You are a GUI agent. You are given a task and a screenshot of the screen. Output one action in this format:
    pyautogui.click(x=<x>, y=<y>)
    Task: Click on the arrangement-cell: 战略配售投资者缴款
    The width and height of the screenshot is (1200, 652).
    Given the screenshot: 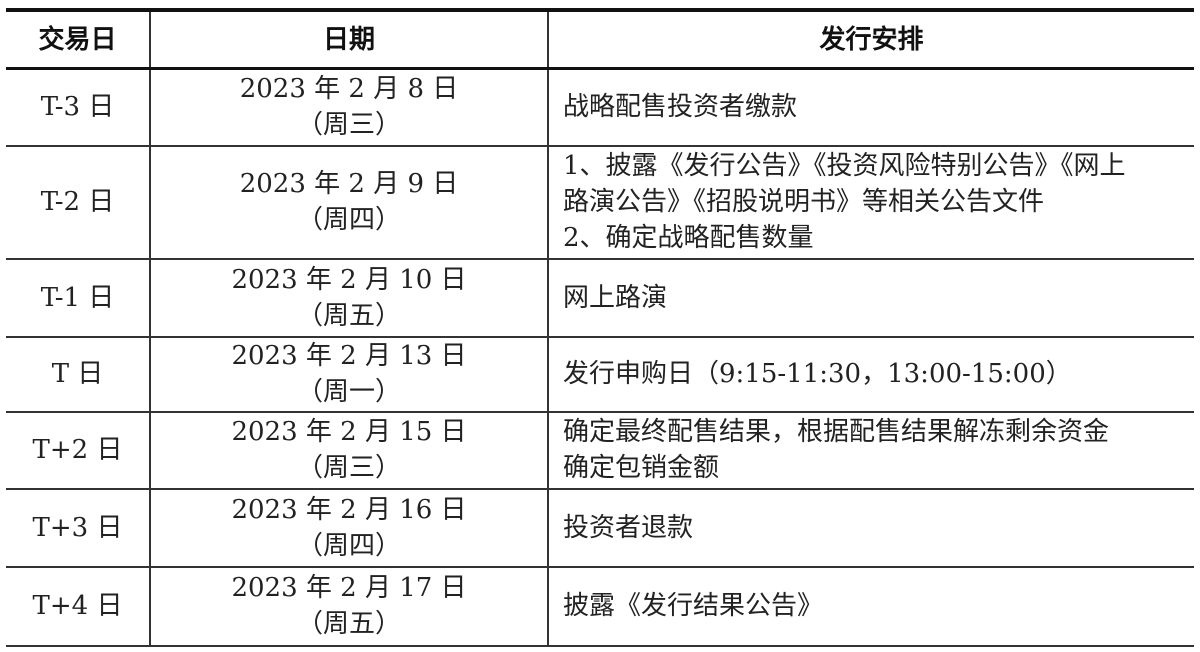 What is the action you would take?
    pyautogui.click(x=870, y=107)
    